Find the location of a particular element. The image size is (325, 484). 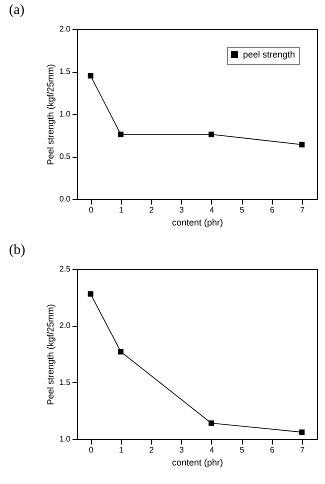

y-tick-label: 2.5 is located at coordinates (65, 269).